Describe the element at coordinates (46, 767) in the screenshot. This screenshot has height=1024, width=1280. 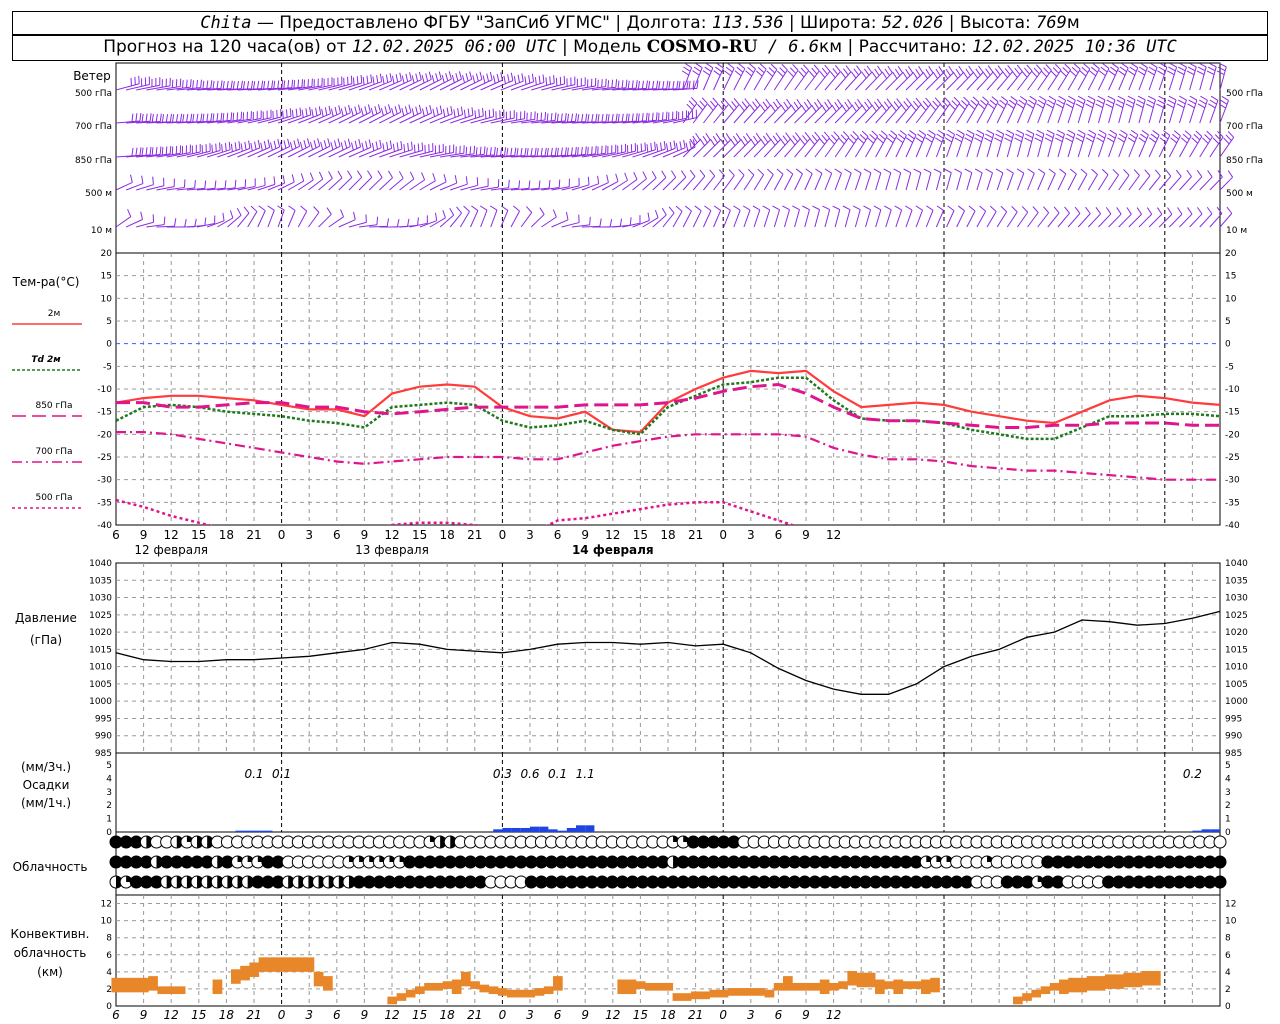
I see `precip-unit-top: (мм/3ч.)` at that location.